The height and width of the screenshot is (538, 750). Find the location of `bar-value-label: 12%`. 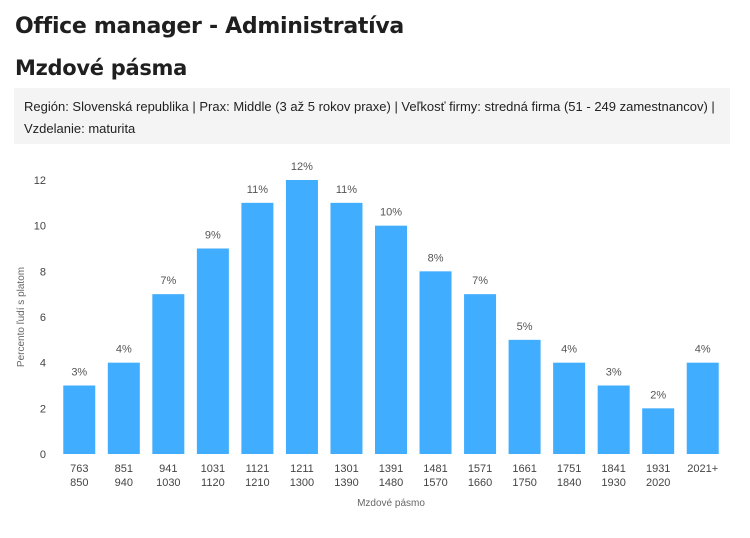

bar-value-label: 12% is located at coordinates (302, 167).